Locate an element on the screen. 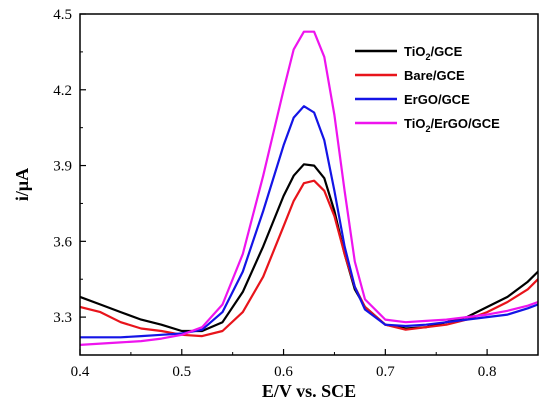  legend-item: TiO2/ErGO/GCE is located at coordinates (427, 125).